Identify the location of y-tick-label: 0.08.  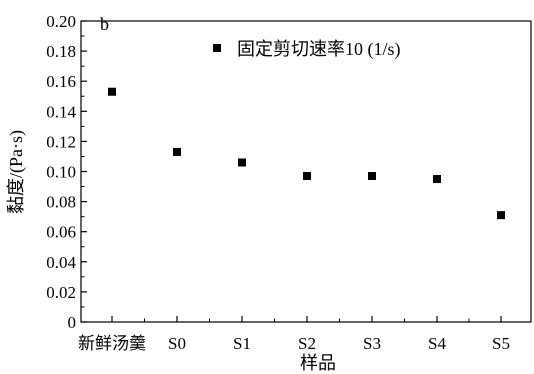
(61, 202).